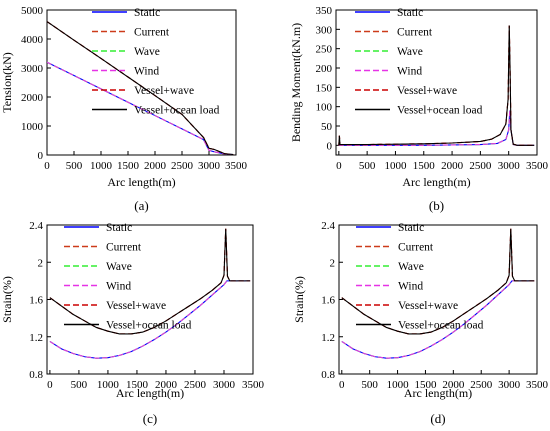 This screenshot has width=550, height=431. What do you see at coordinates (7, 82) in the screenshot?
I see `y-axis-label: Tension(kN)` at bounding box center [7, 82].